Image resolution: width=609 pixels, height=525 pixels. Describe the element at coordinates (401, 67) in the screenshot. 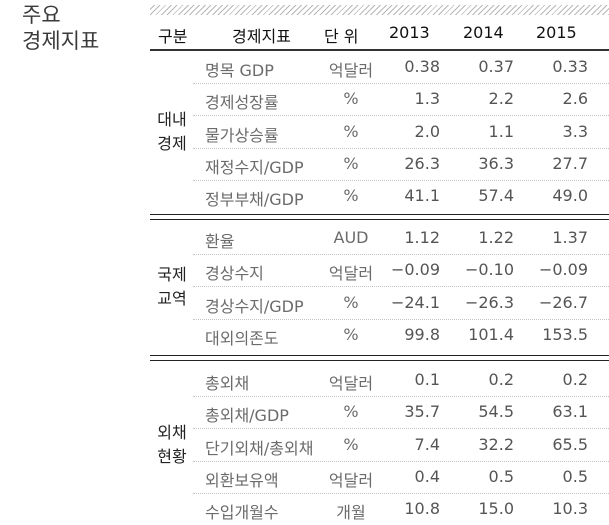

I see `table-row: 명목 GDP 억달러 0.38 0.37 0.33` at that location.